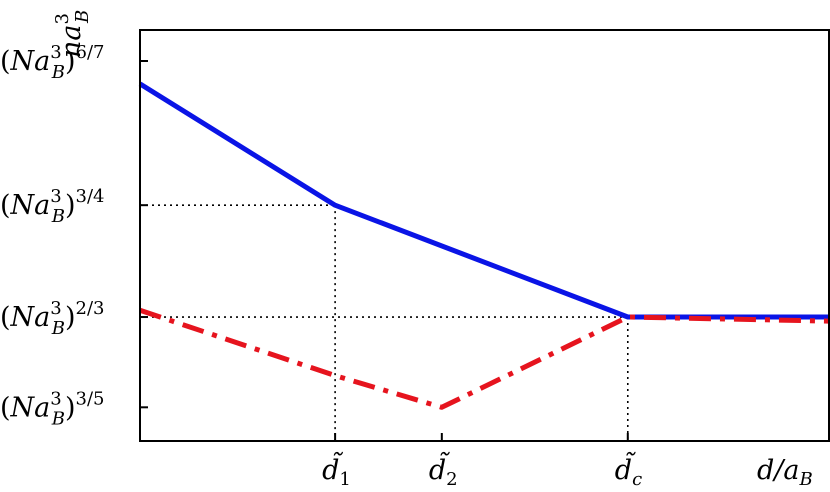 Image resolution: width=830 pixels, height=492 pixels. What do you see at coordinates (52, 318) in the screenshot?
I see `y-tick-label-two-thirds: (Na3 B)2/3` at bounding box center [52, 318].